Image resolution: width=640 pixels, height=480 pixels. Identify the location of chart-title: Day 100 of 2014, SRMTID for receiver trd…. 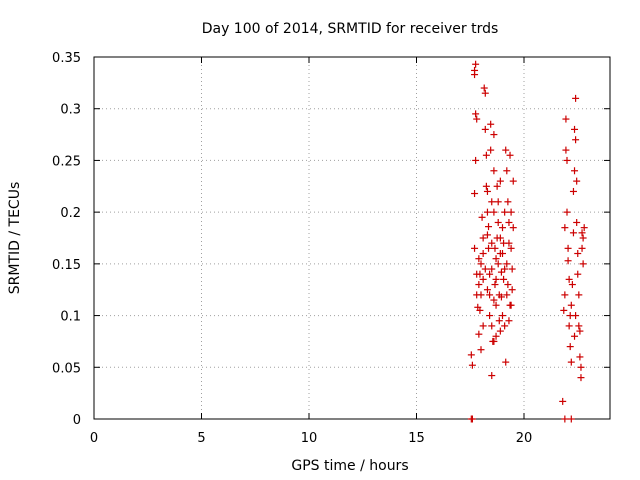
(350, 29).